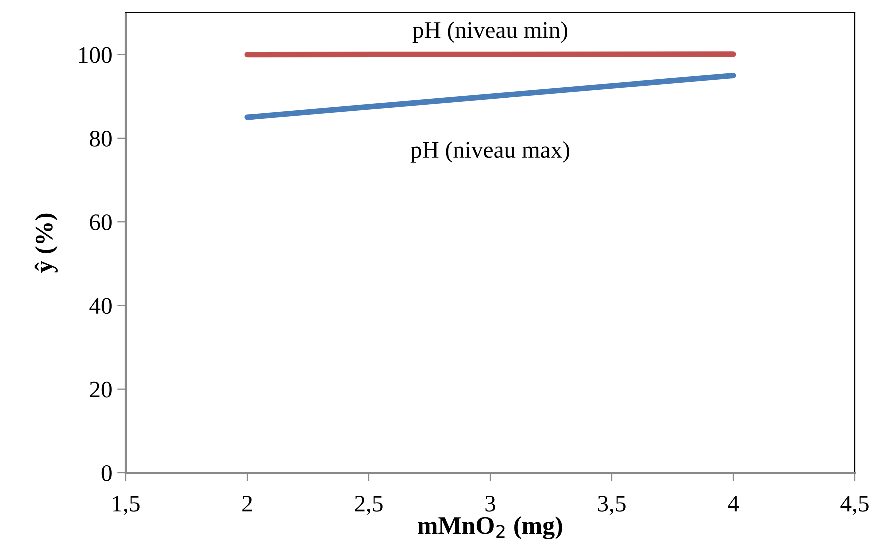 Image resolution: width=875 pixels, height=545 pixels. I want to click on x-tick-label: 3, so click(491, 504).